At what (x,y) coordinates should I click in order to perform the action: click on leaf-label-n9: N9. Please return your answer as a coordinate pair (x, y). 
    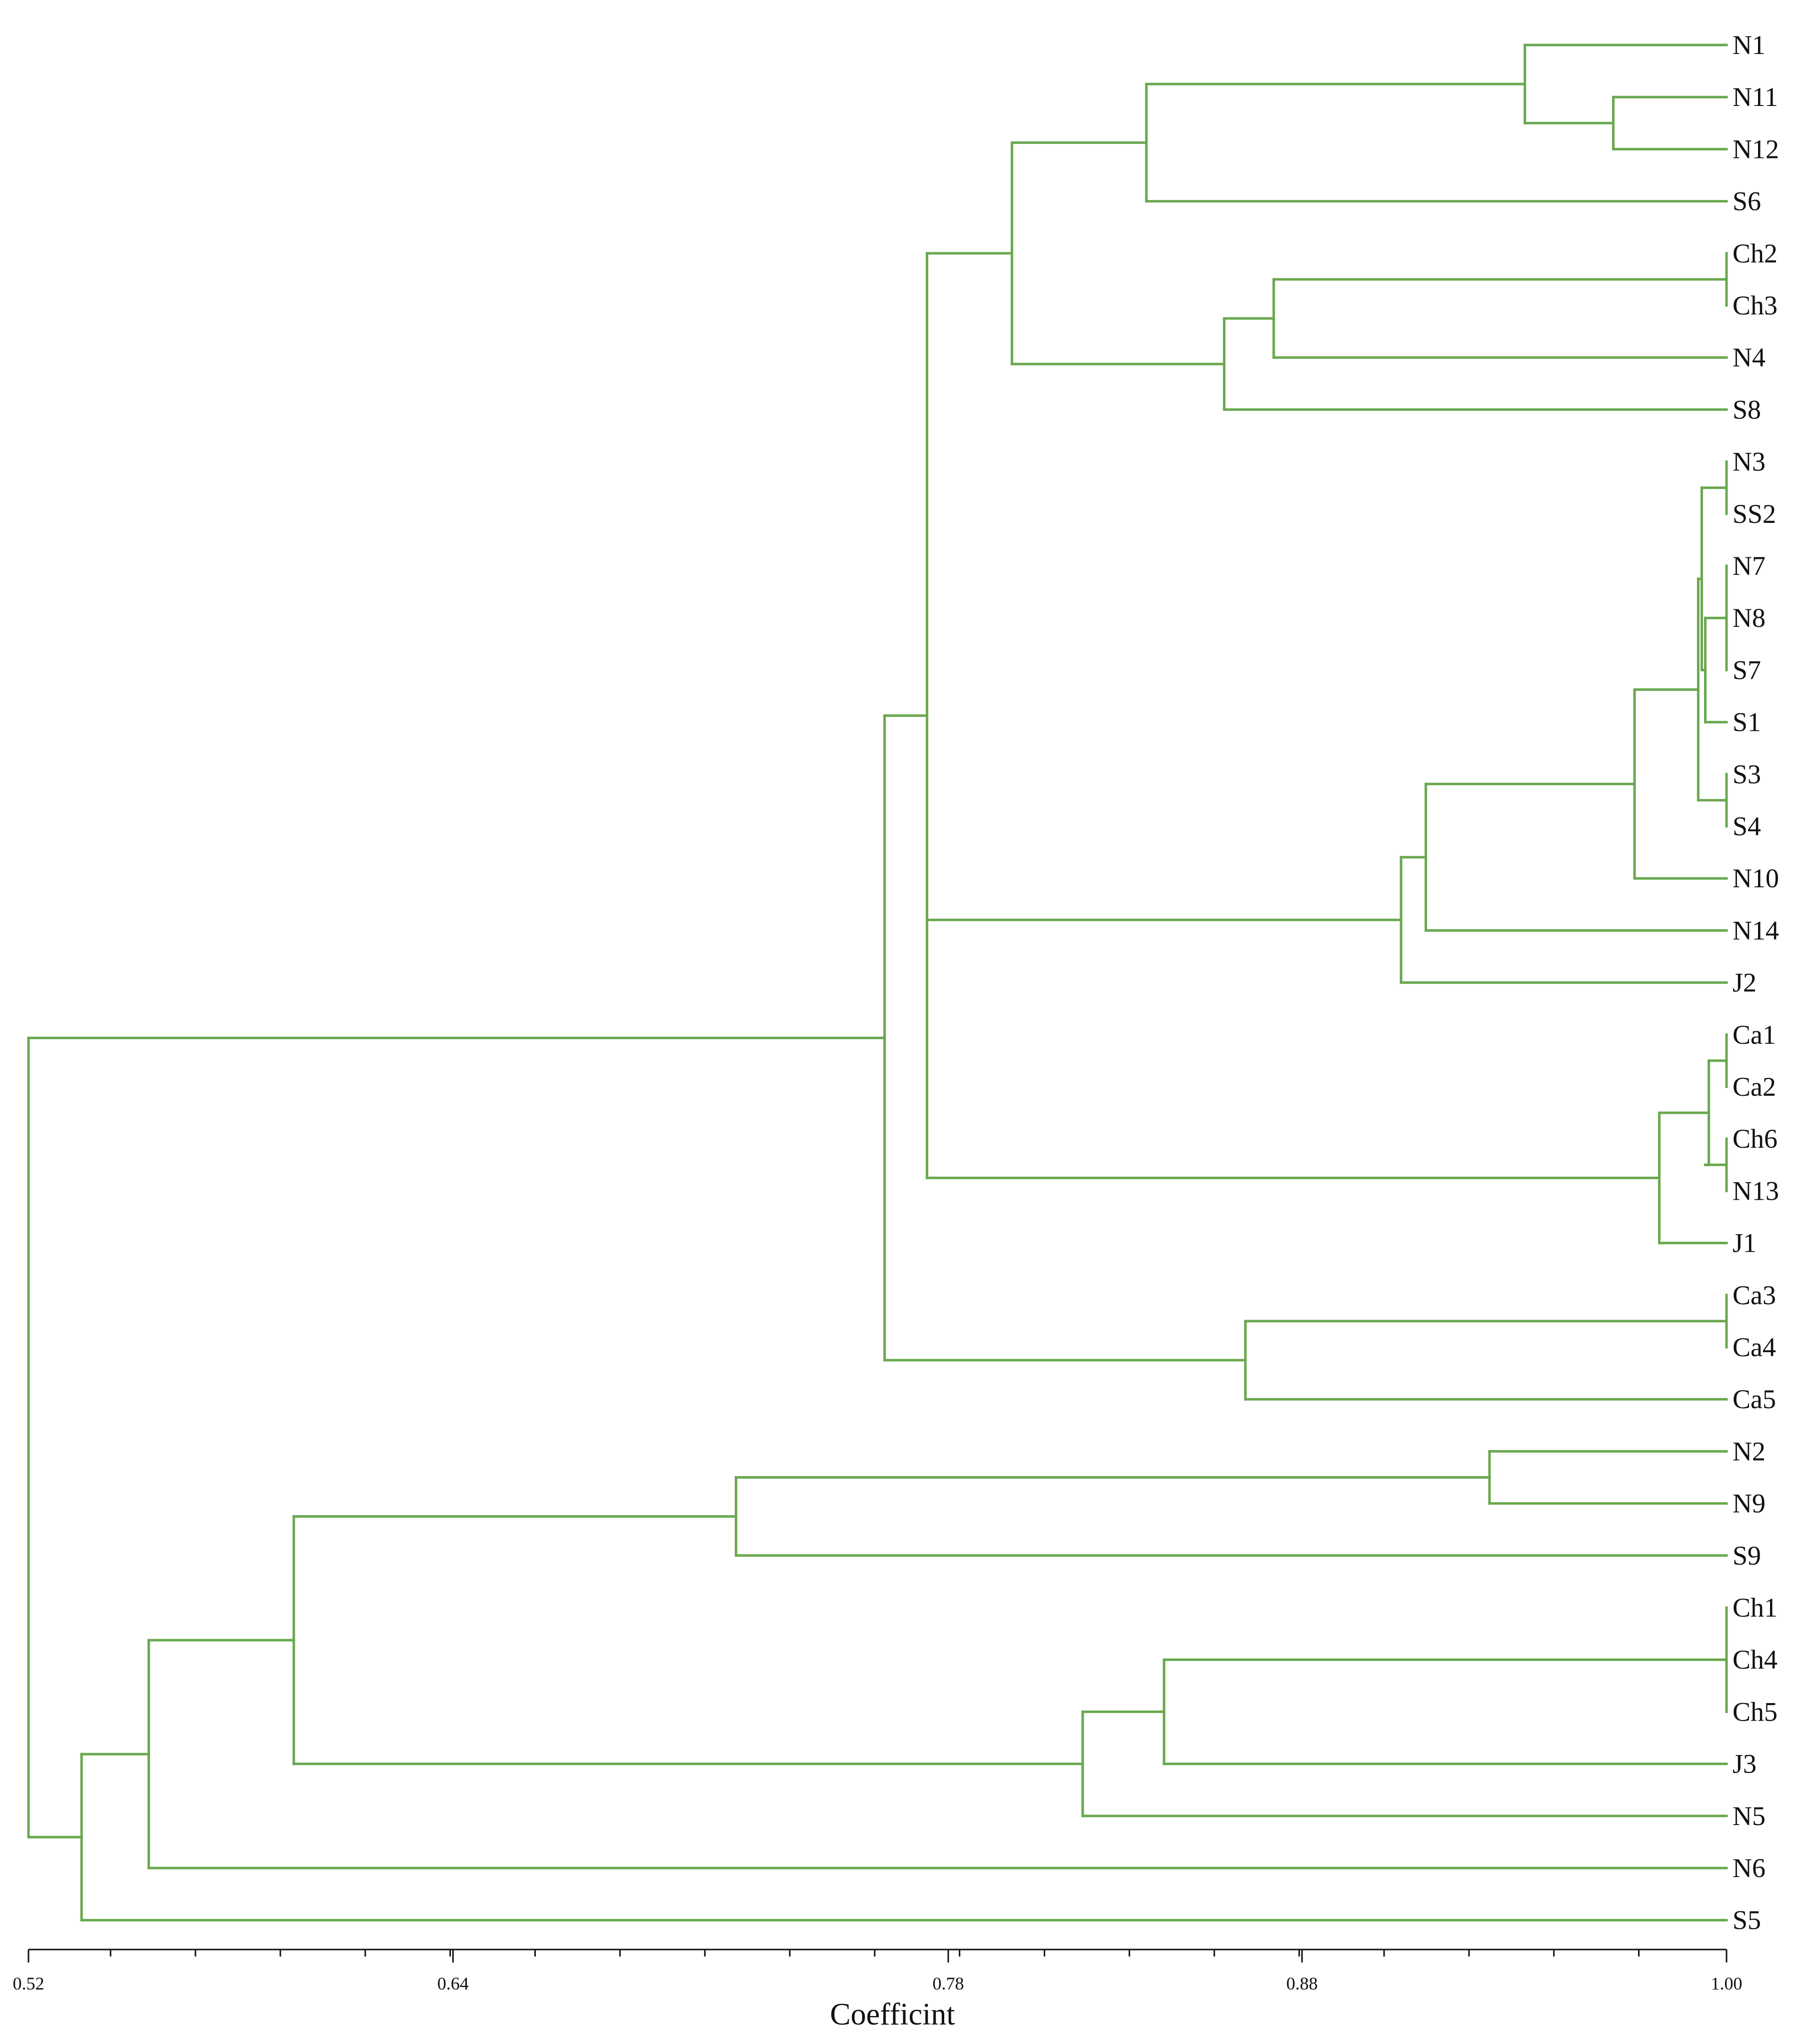
    Looking at the image, I should click on (1749, 1504).